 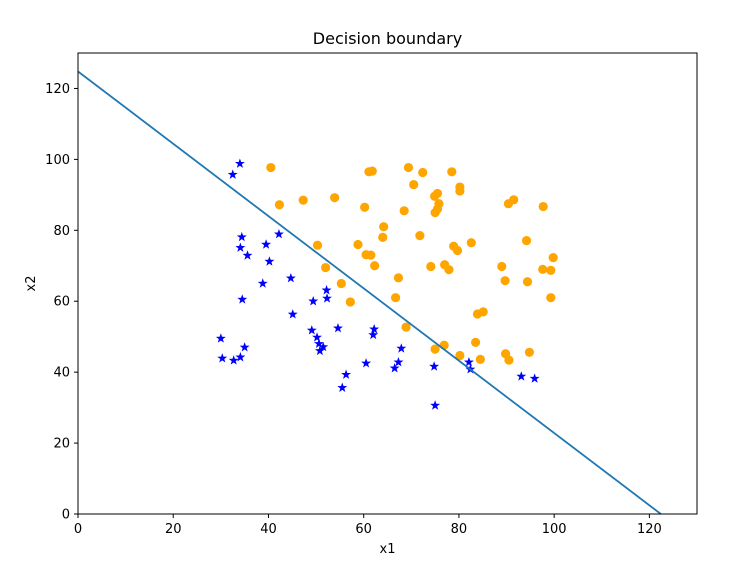 What do you see at coordinates (268, 529) in the screenshot?
I see `x-tick-label: 40` at bounding box center [268, 529].